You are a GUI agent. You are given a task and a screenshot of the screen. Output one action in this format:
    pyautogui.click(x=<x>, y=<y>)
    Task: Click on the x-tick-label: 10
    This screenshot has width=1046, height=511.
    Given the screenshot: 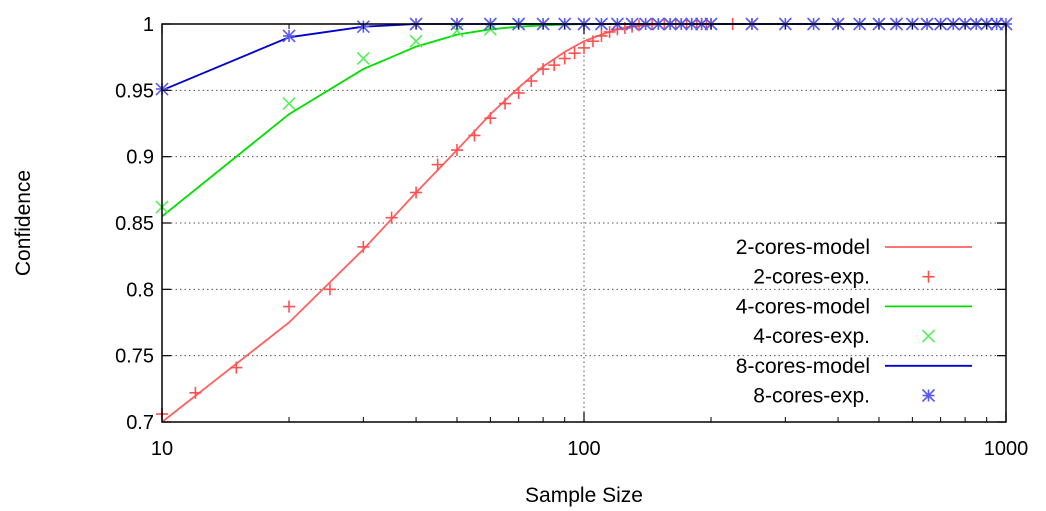 What is the action you would take?
    pyautogui.click(x=162, y=449)
    